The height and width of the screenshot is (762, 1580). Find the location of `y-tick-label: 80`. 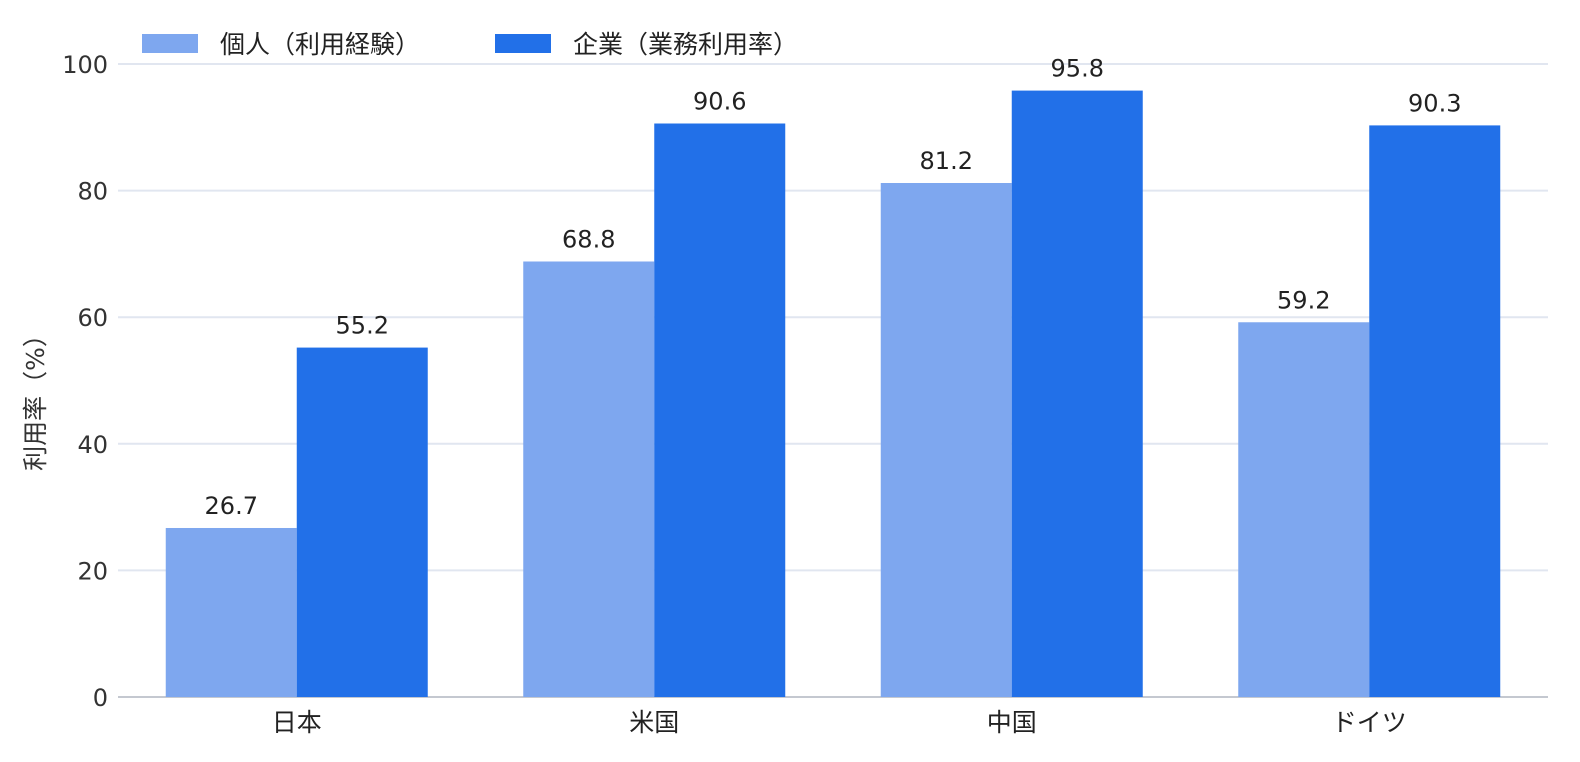

y-tick-label: 80 is located at coordinates (92, 192).